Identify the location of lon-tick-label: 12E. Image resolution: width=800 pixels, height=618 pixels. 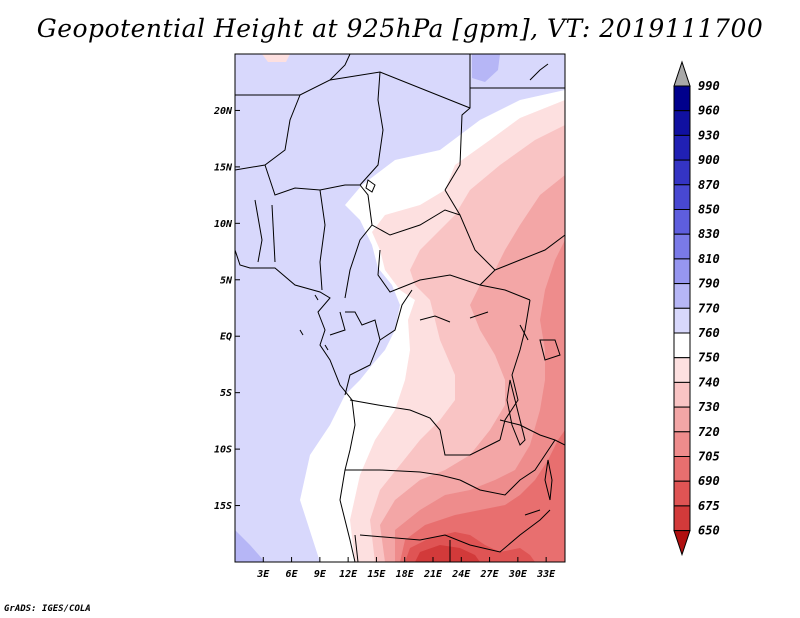
(348, 574).